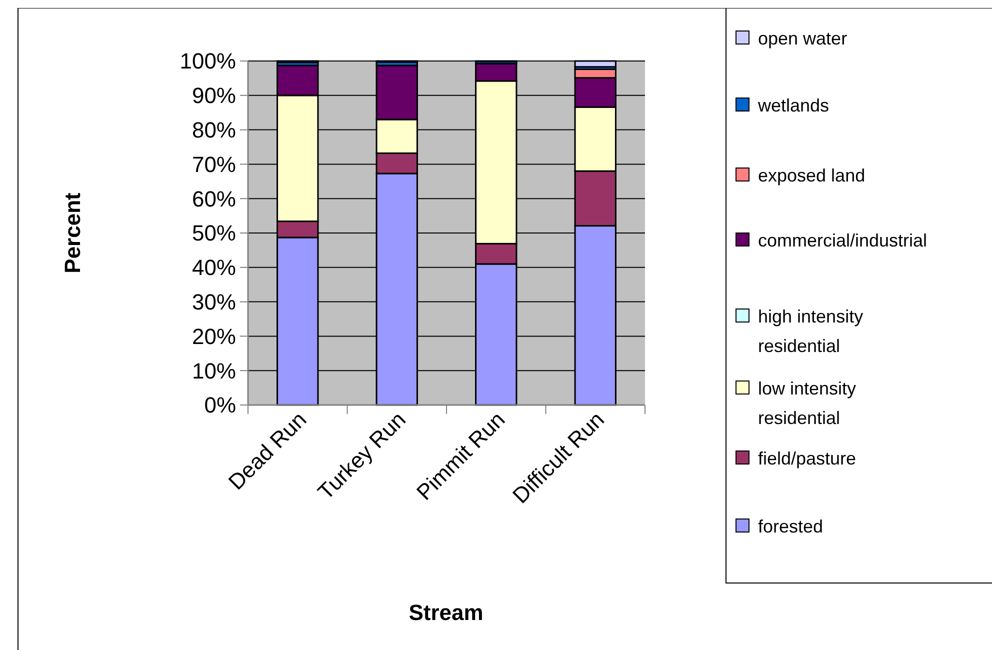  I want to click on y-tick-label: 30%, so click(214, 302).